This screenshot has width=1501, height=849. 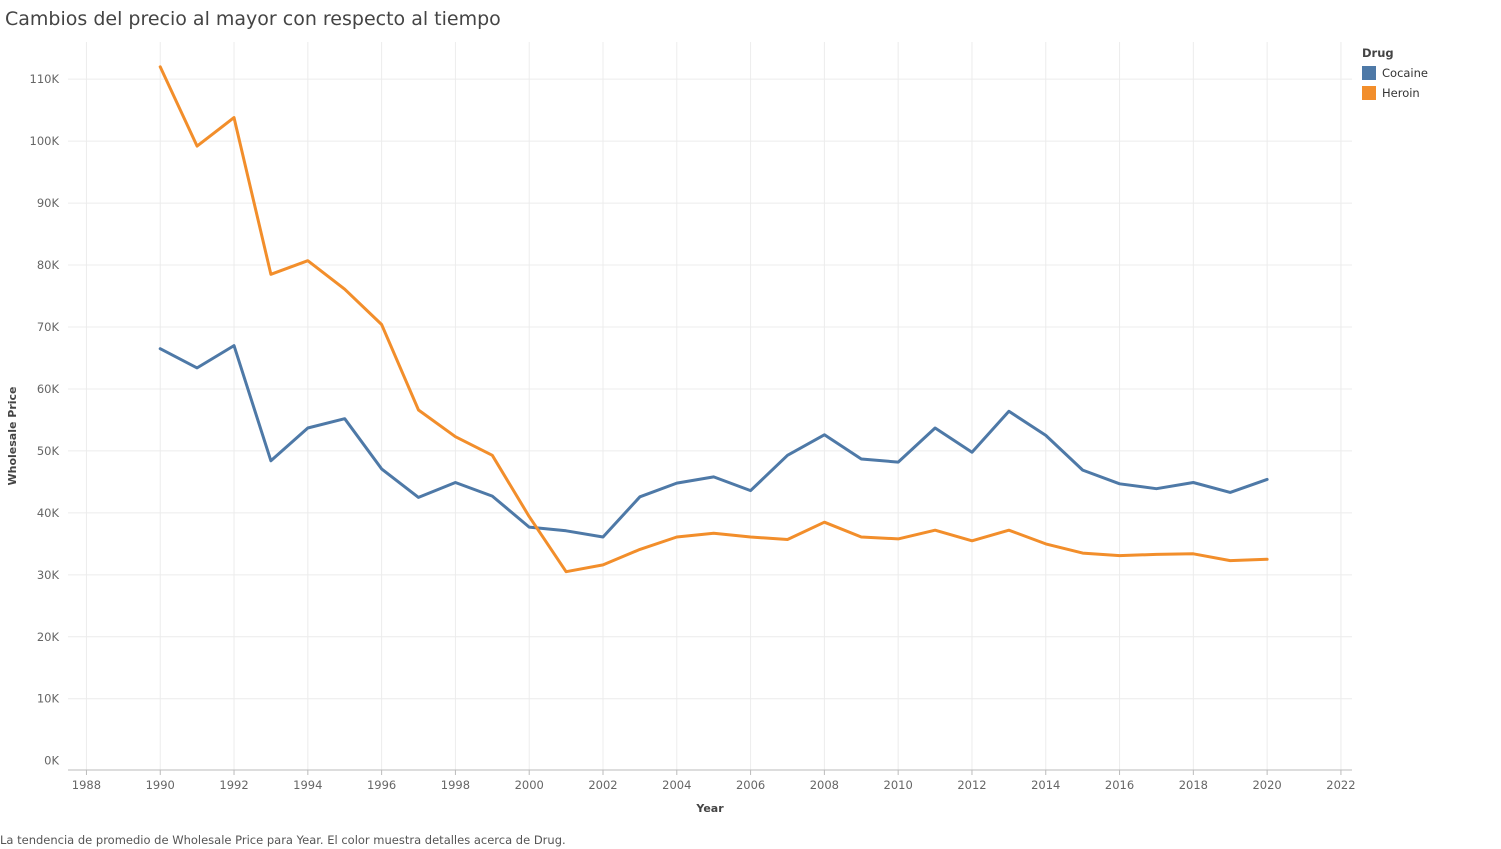 What do you see at coordinates (160, 785) in the screenshot?
I see `x-tick-label: 1990` at bounding box center [160, 785].